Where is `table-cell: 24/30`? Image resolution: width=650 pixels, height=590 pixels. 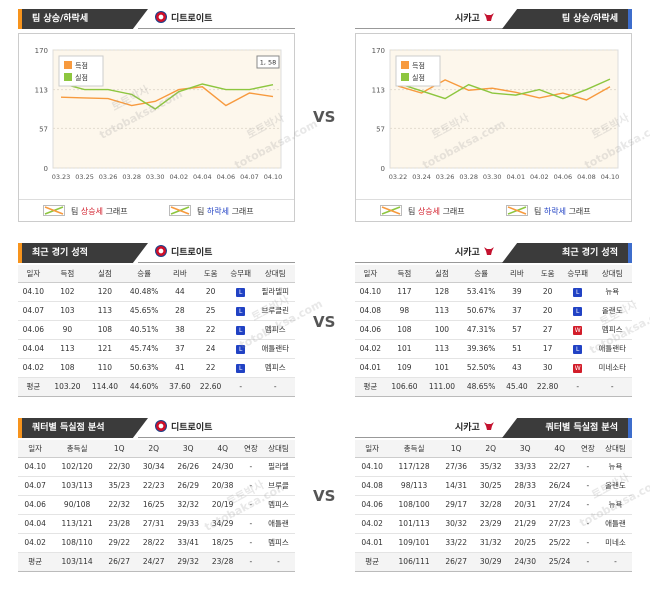
table-cell: 24/30 is located at coordinates (525, 562).